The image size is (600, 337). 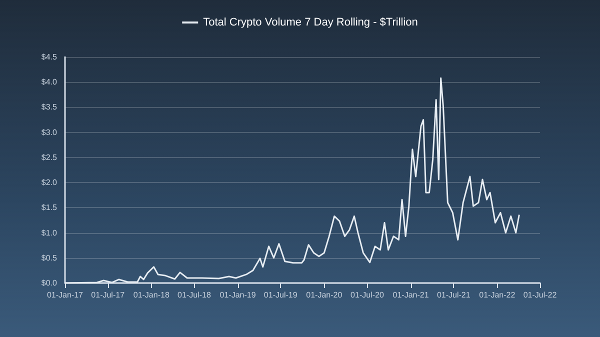 I want to click on x-tick-label: 01-Jul-17, so click(x=108, y=295).